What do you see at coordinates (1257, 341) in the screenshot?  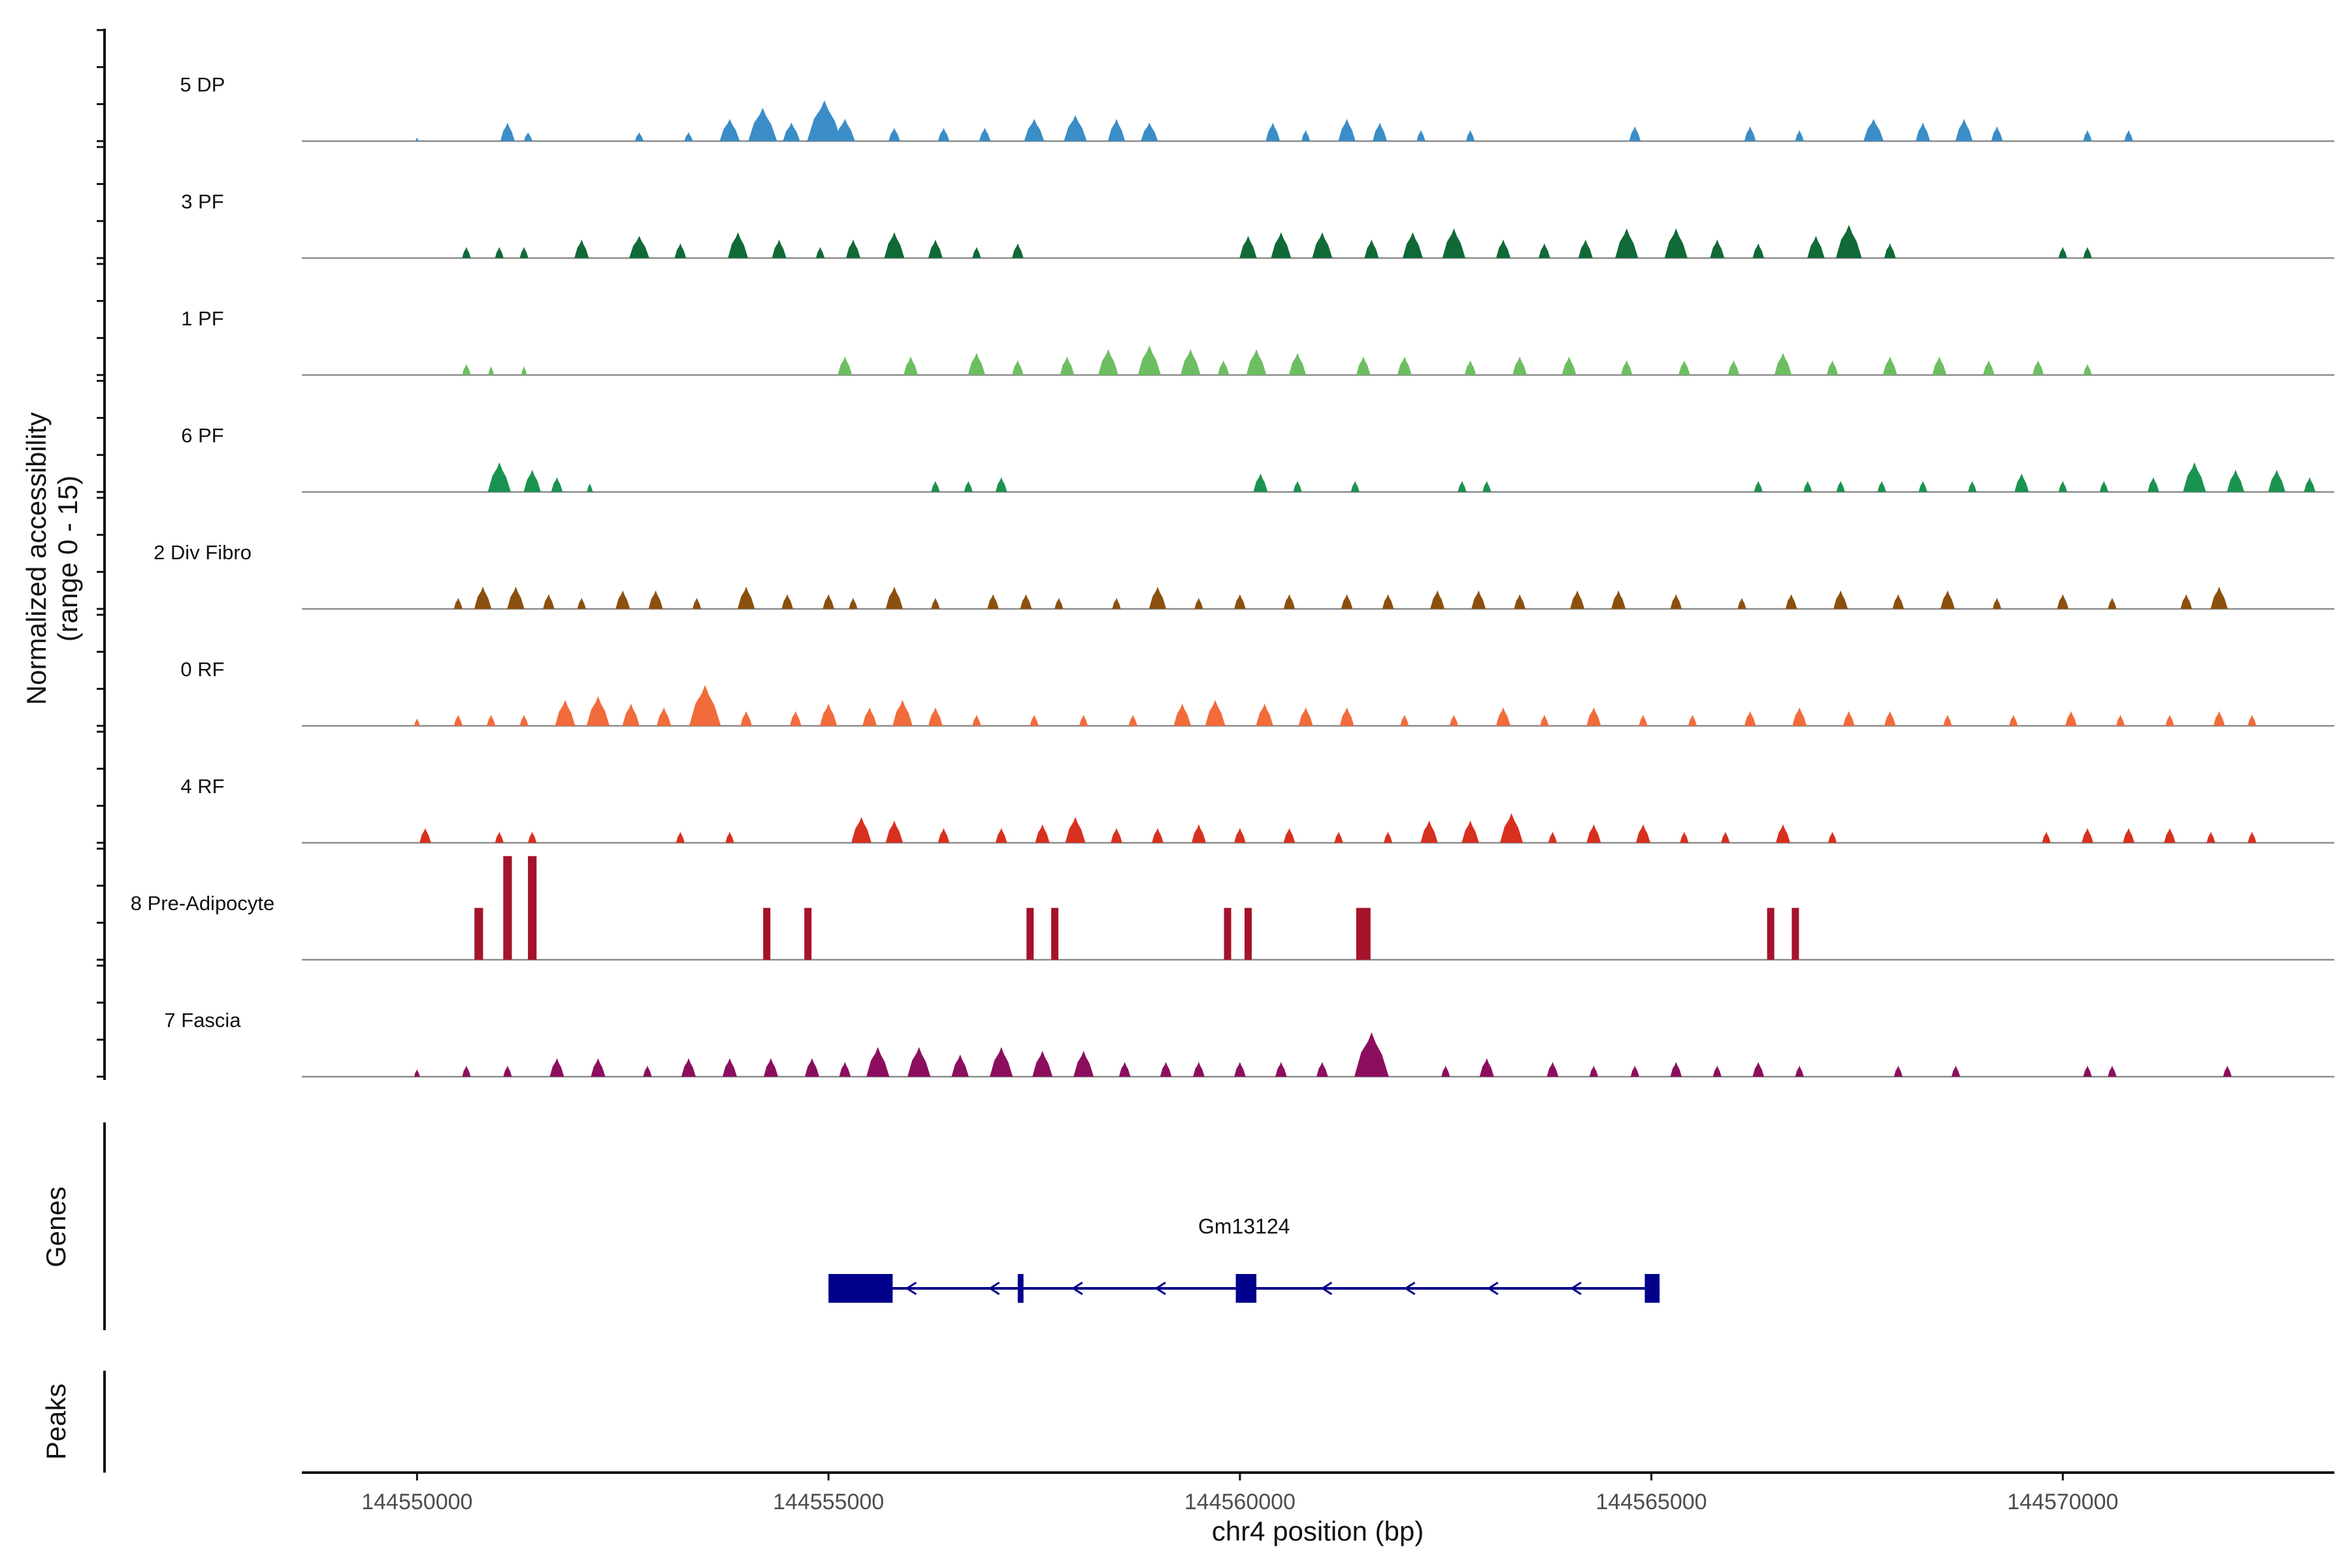 I see `track-1-pf: 1 PF` at bounding box center [1257, 341].